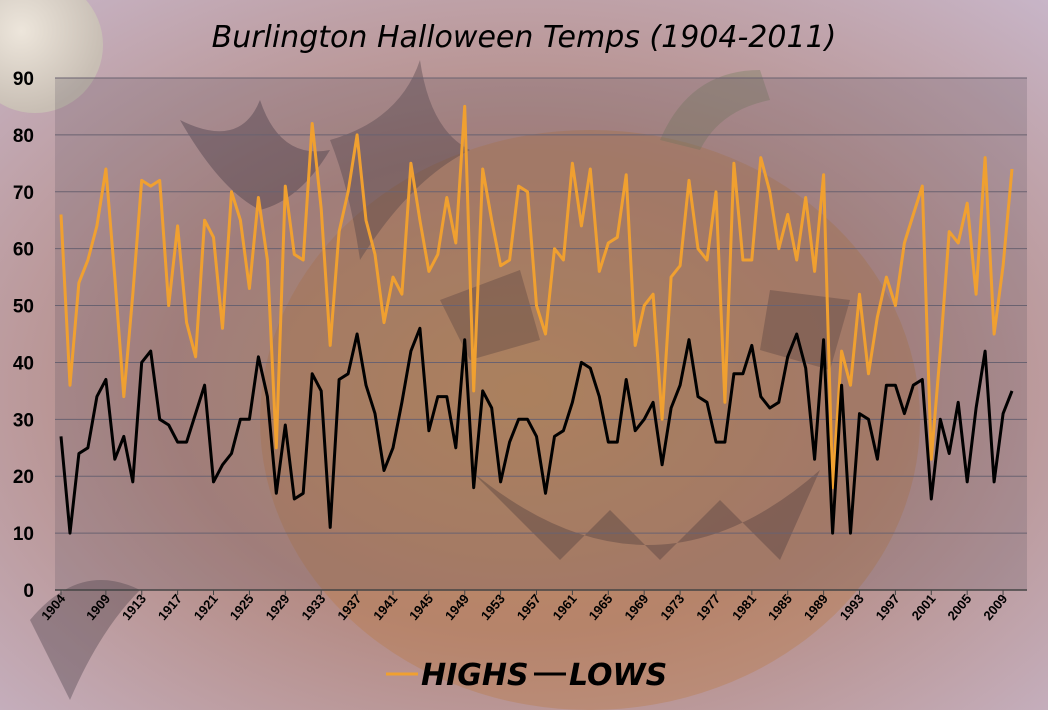  Describe the element at coordinates (23, 534) in the screenshot. I see `y-tick-label: 10` at that location.